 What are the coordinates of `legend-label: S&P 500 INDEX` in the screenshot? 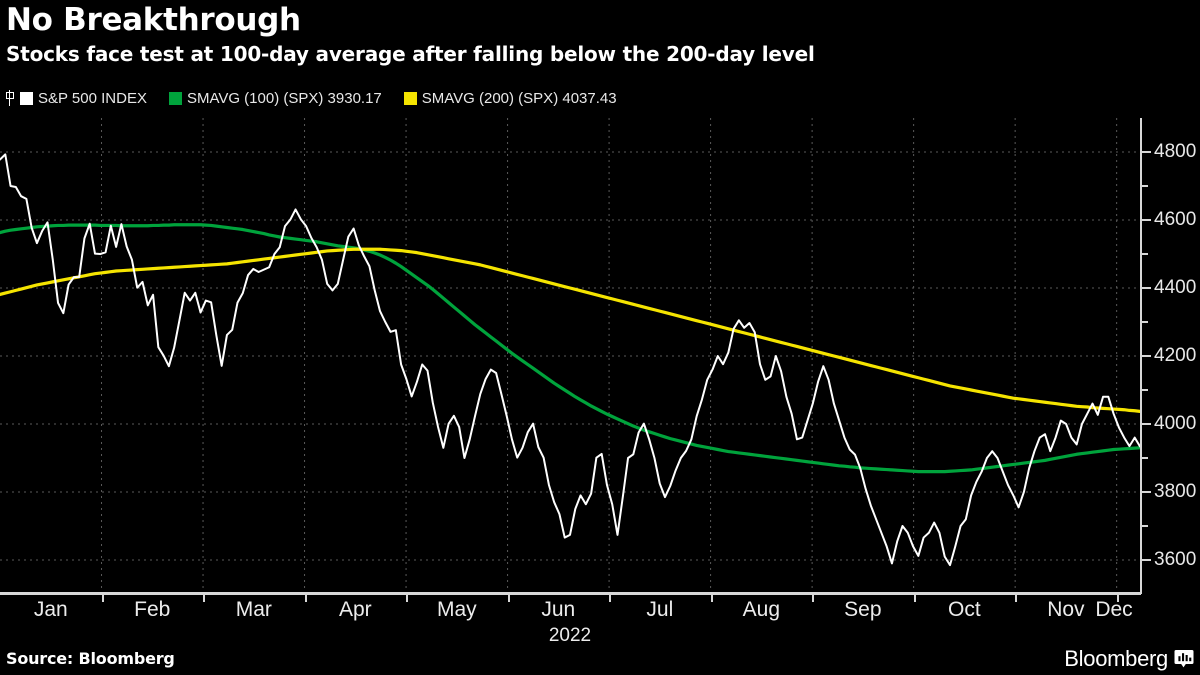 It's located at (92, 98).